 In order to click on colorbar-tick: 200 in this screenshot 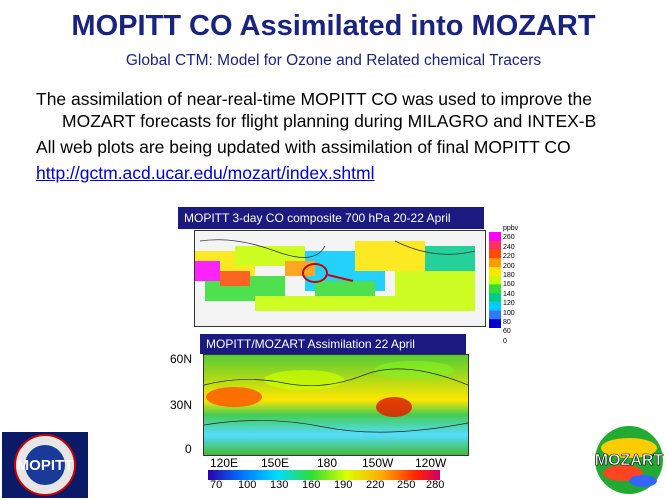, I will do `click(509, 266)`.